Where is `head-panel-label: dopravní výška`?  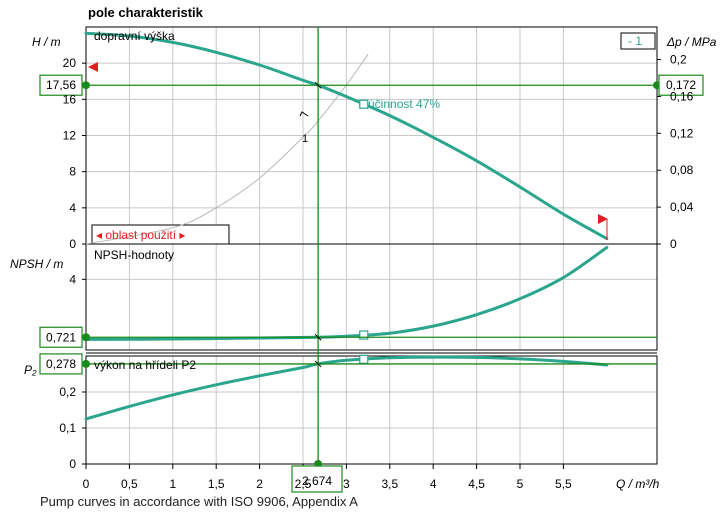
head-panel-label: dopravní výška is located at coordinates (134, 36).